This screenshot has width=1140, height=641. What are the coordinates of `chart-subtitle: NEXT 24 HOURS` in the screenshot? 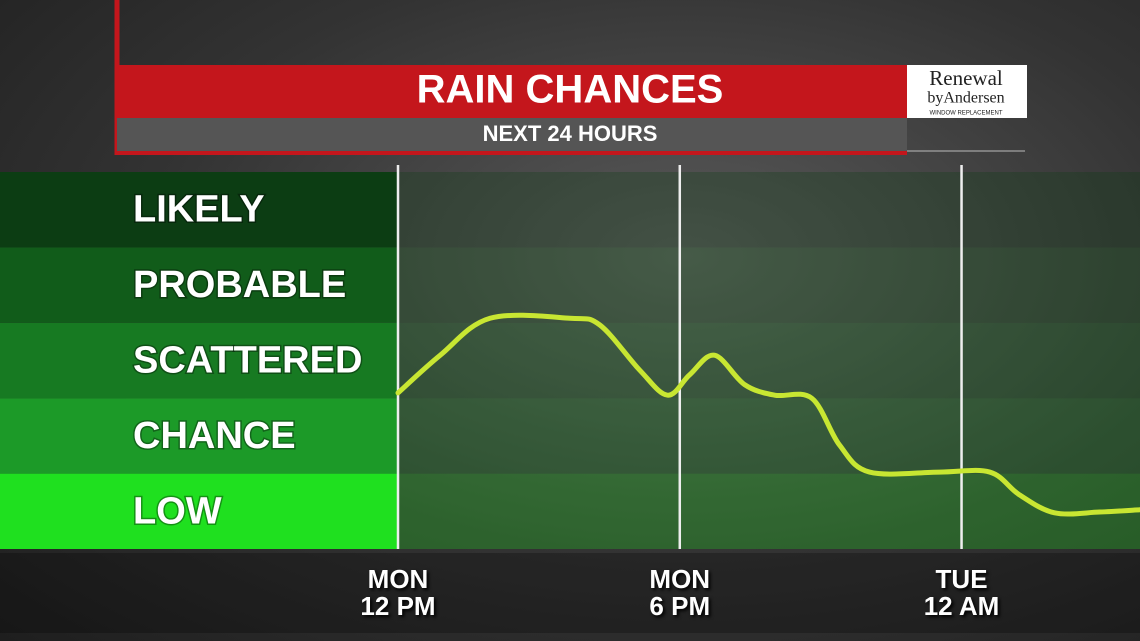 It's located at (570, 133).